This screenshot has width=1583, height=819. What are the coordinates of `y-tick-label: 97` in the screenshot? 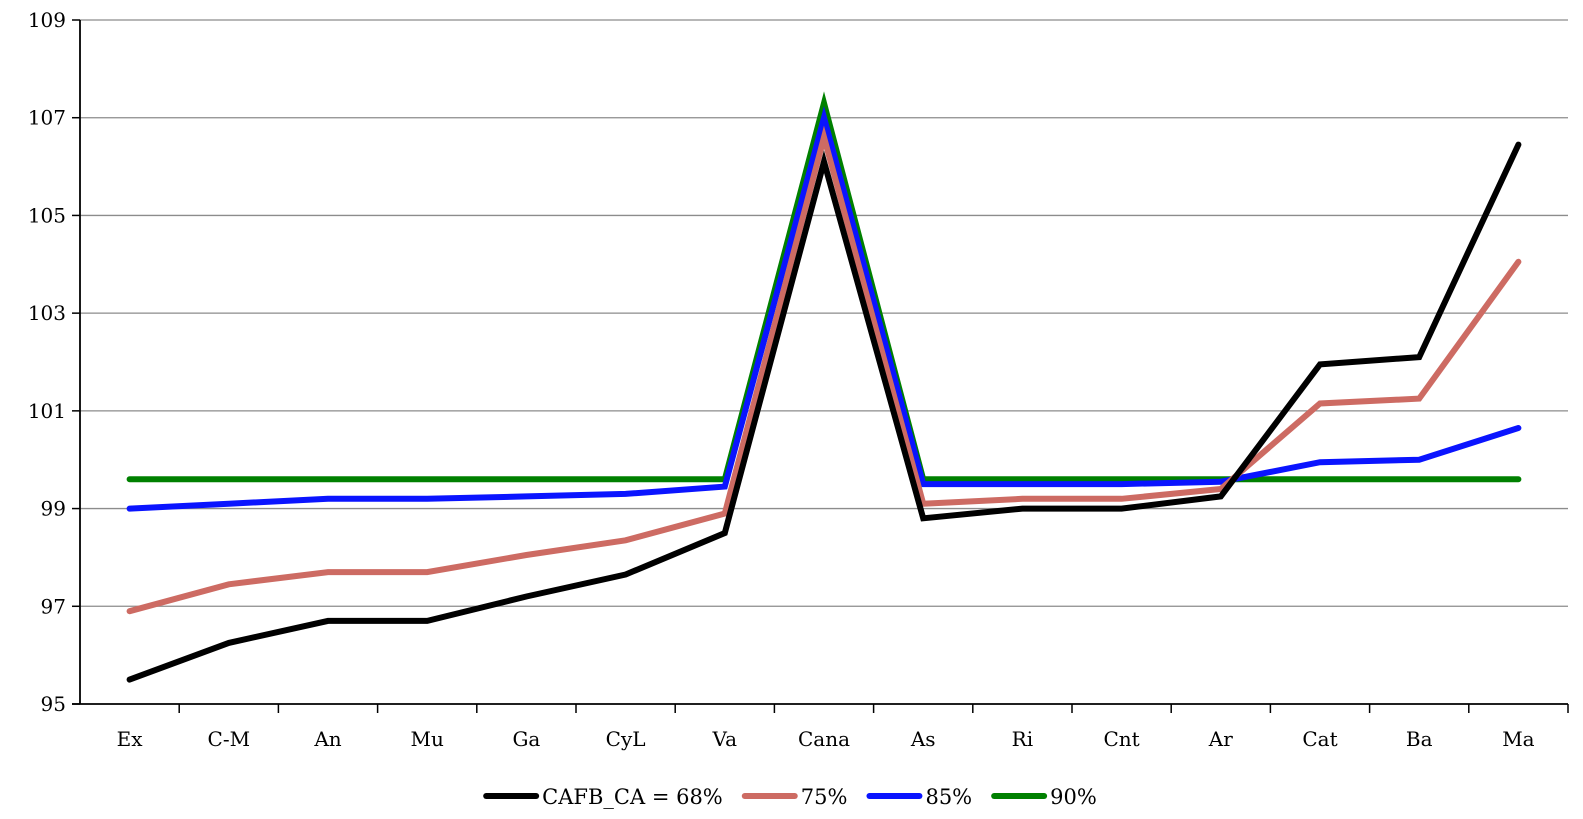 It's located at (53, 606).